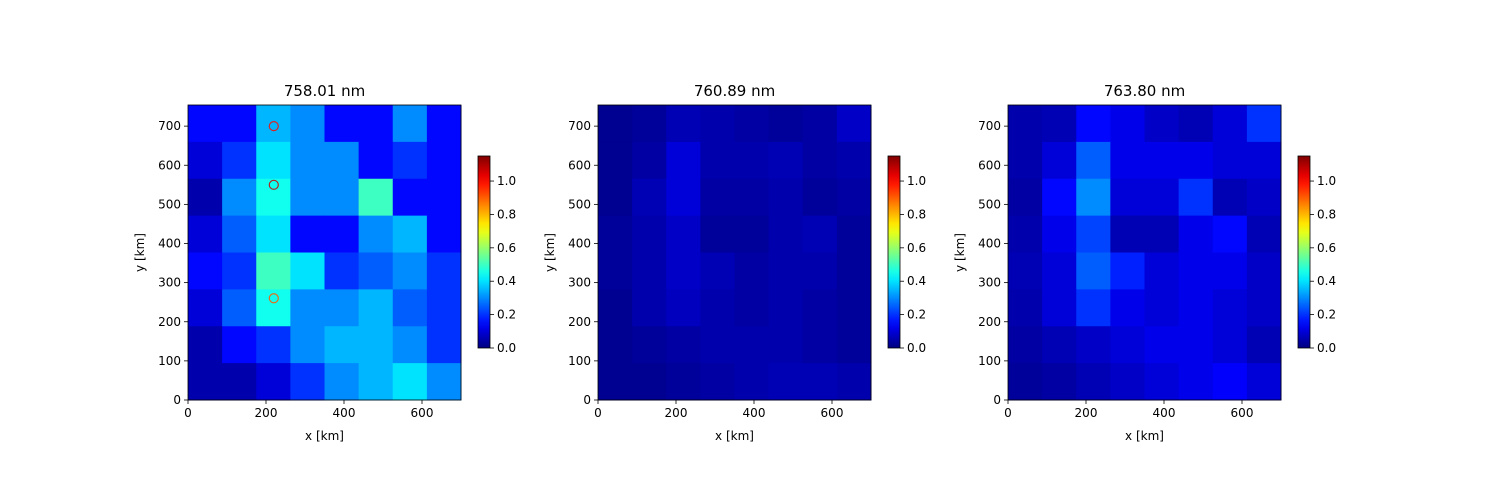  What do you see at coordinates (1086, 413) in the screenshot?
I see `x-tick-label: 200` at bounding box center [1086, 413].